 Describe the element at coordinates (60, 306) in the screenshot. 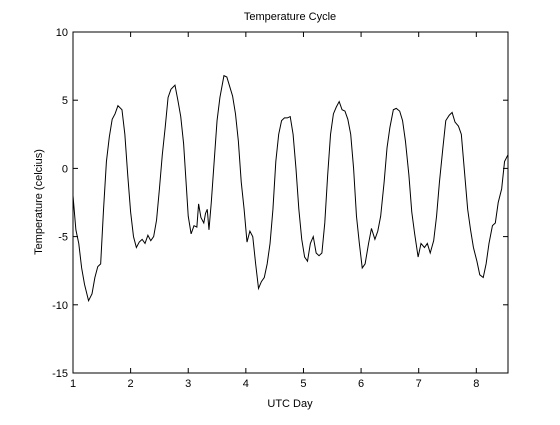

I see `y-tick-label: -10` at that location.